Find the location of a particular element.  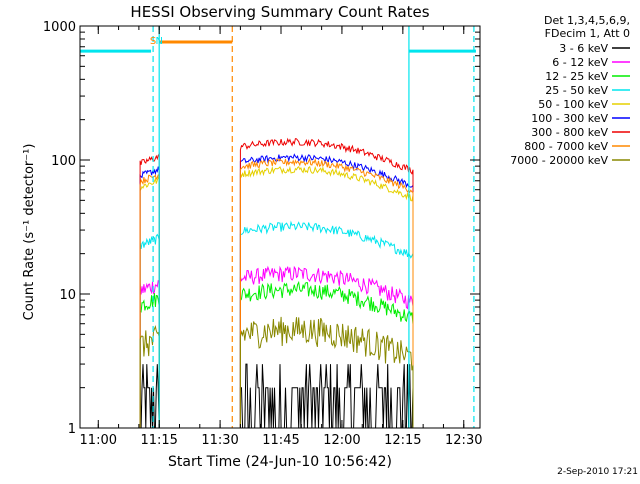

flag-s: S is located at coordinates (153, 41).